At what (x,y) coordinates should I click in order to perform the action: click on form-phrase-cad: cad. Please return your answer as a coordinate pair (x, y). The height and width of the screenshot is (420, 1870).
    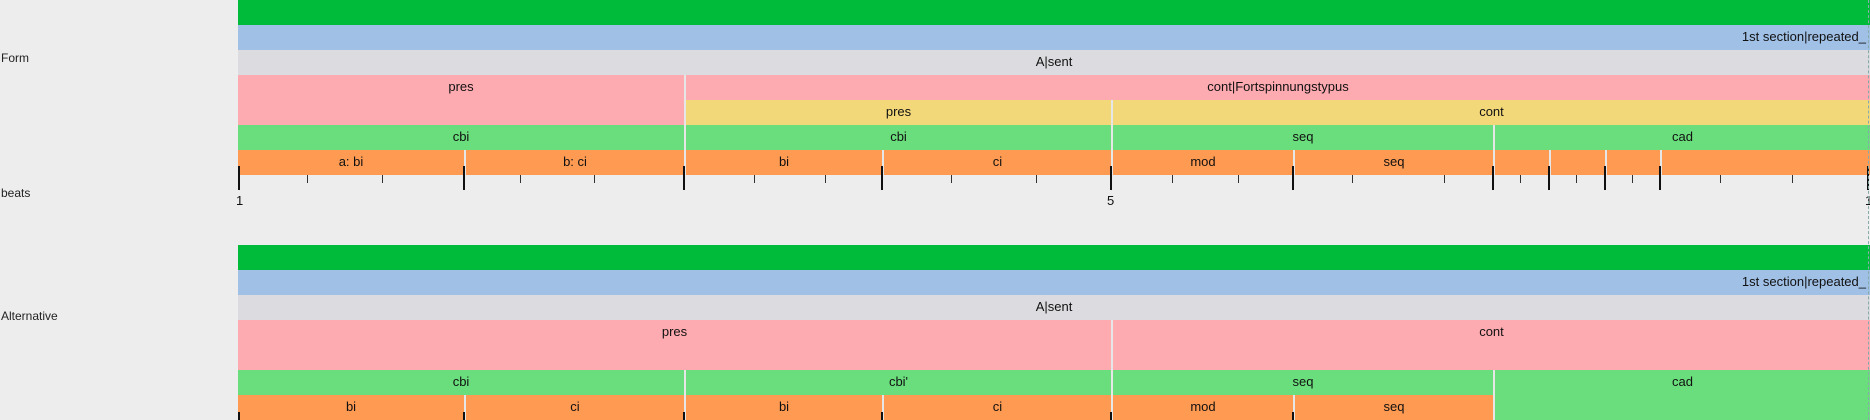
    Looking at the image, I should click on (1681, 137).